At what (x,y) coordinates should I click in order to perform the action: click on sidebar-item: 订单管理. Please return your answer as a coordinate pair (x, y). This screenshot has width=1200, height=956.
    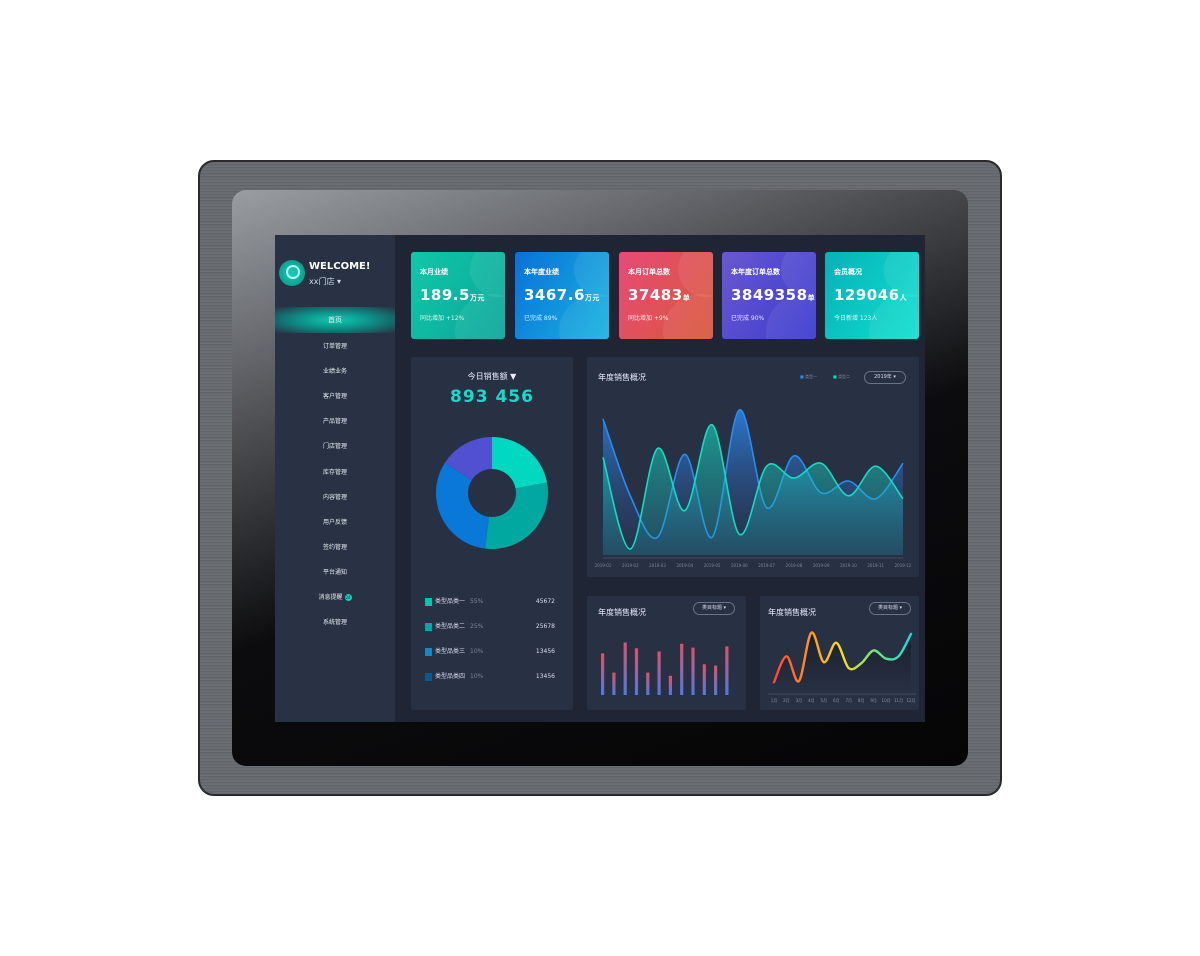
    Looking at the image, I should click on (335, 347).